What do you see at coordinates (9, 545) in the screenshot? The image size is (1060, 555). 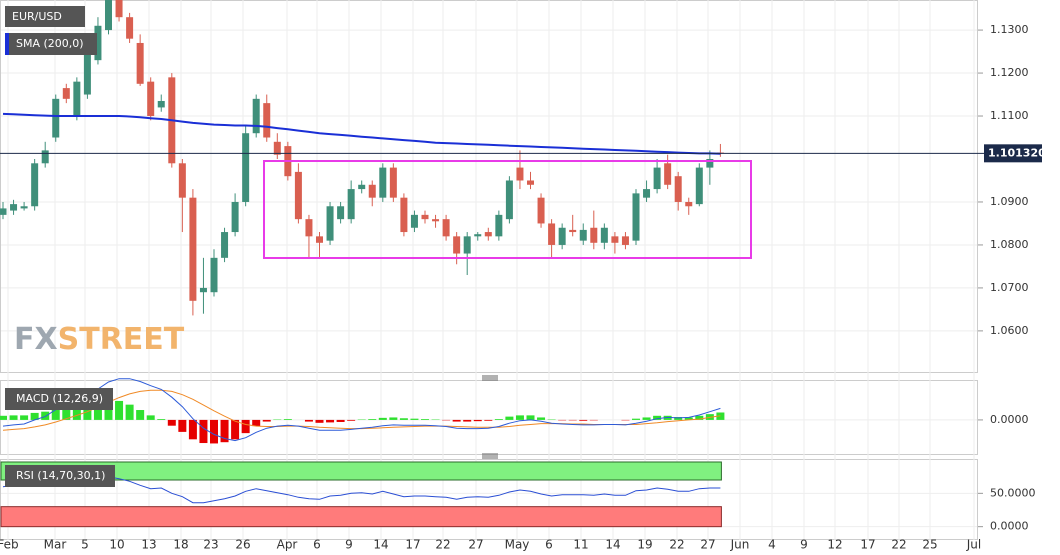 I see `x-tick-label: Feb` at bounding box center [9, 545].